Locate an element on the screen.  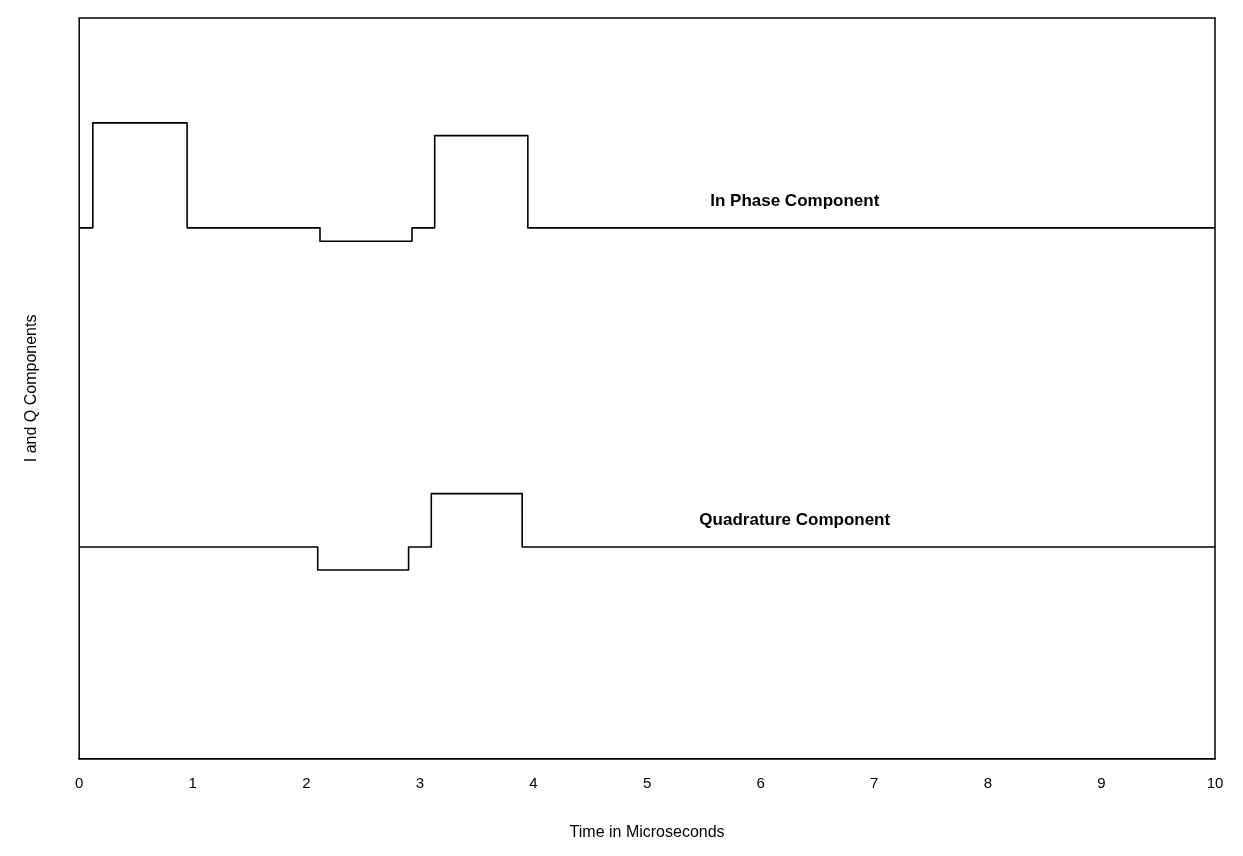
x-axis-title: Time in Microseconds is located at coordinates (647, 831).